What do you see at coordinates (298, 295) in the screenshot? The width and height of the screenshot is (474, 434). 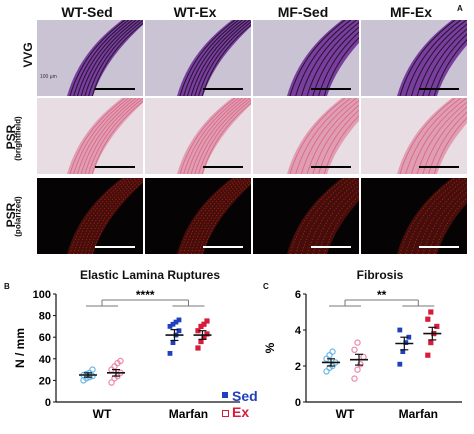 I see `y-tick-label: 6` at bounding box center [298, 295].